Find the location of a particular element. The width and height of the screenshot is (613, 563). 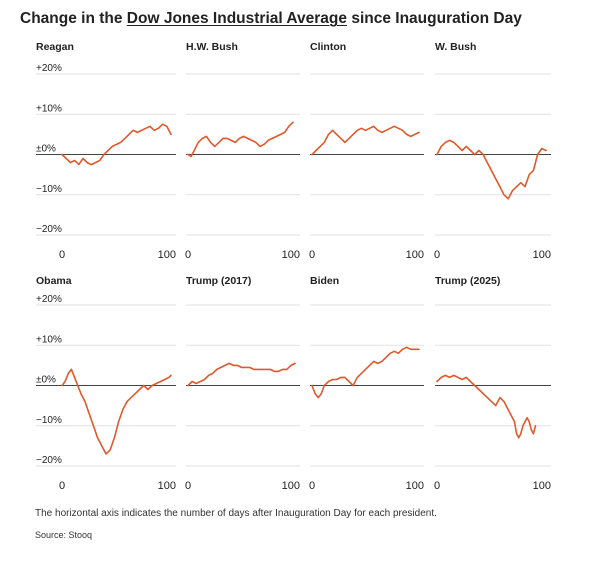

panel-title: Trump (2025) is located at coordinates (467, 281).